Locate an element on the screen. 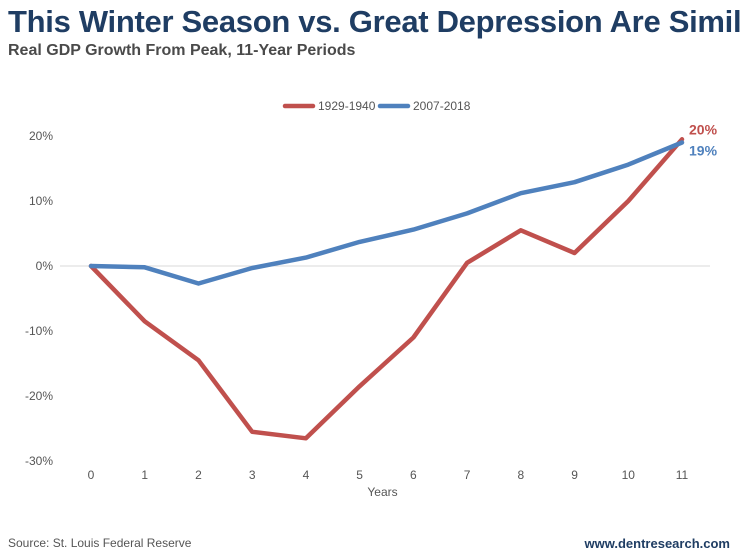 The width and height of the screenshot is (740, 555). end-value-label: 19% is located at coordinates (703, 151).